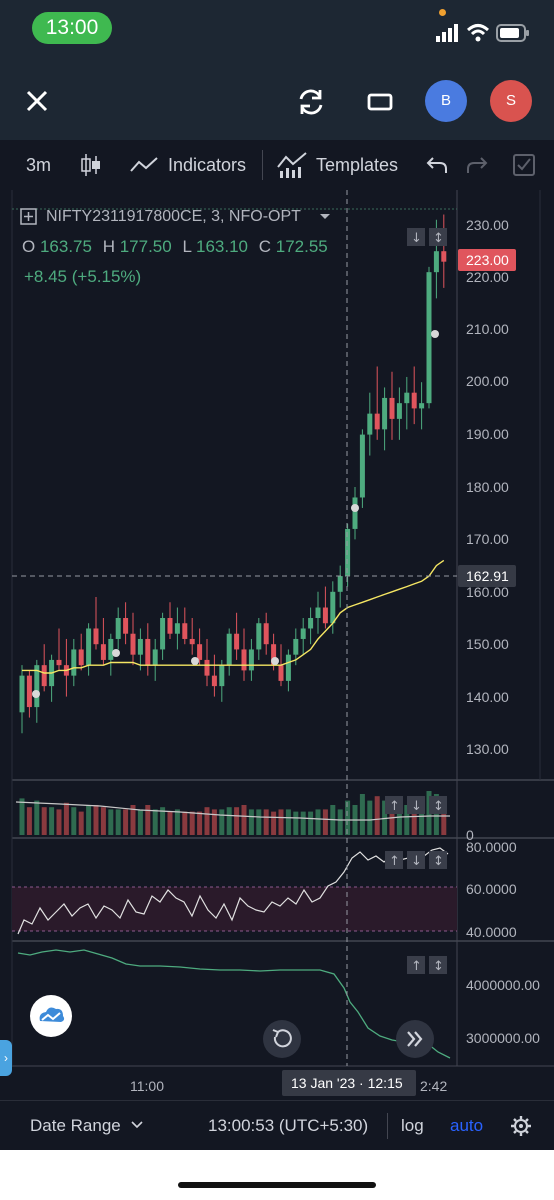  Describe the element at coordinates (6, 1058) in the screenshot. I see `side-panel-toggle: ›` at that location.